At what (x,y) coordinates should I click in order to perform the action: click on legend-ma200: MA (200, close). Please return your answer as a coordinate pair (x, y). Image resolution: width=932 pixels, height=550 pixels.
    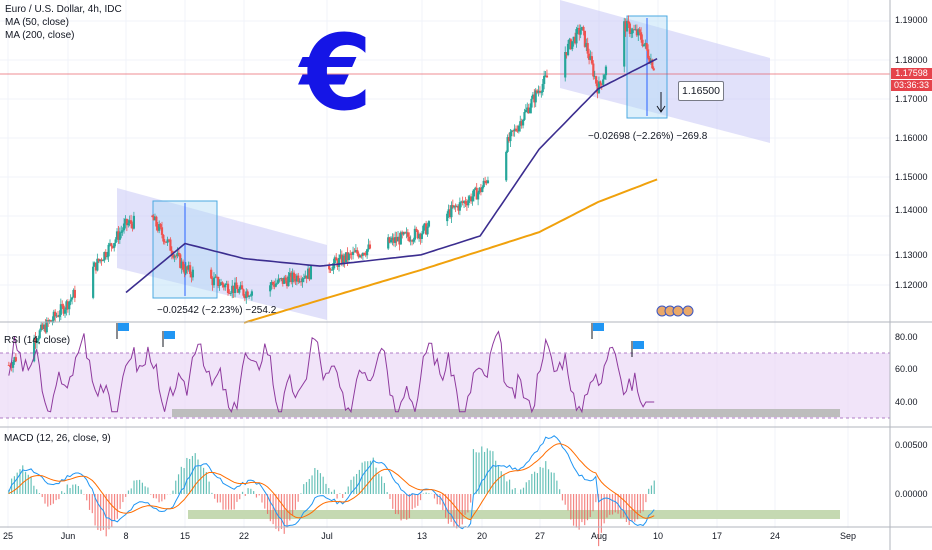
    Looking at the image, I should click on (40, 35).